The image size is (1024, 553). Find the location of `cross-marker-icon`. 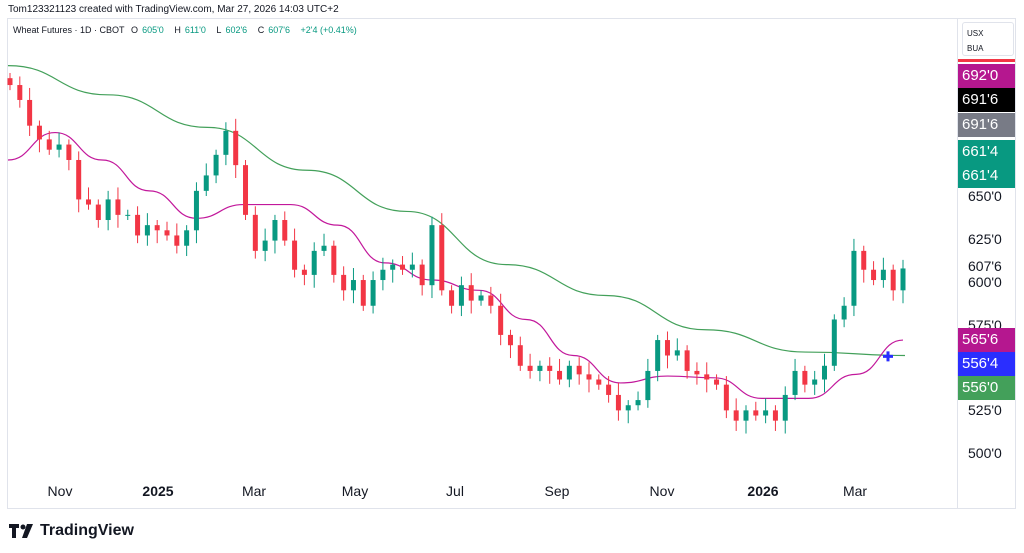

cross-marker-icon is located at coordinates (888, 356).